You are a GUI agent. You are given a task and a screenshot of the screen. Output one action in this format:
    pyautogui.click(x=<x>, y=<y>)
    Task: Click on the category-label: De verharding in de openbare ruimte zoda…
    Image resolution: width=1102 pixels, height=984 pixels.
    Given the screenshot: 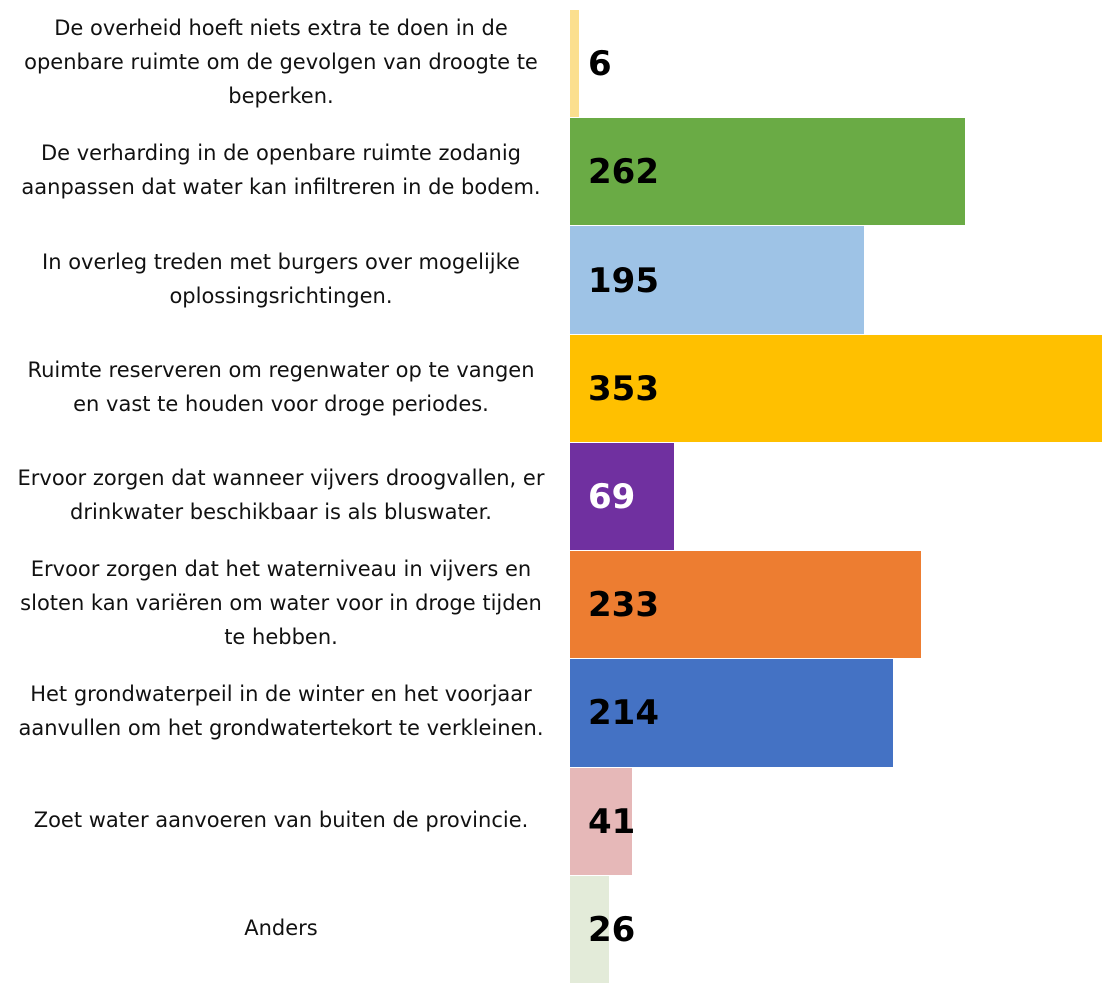 What is the action you would take?
    pyautogui.click(x=281, y=170)
    